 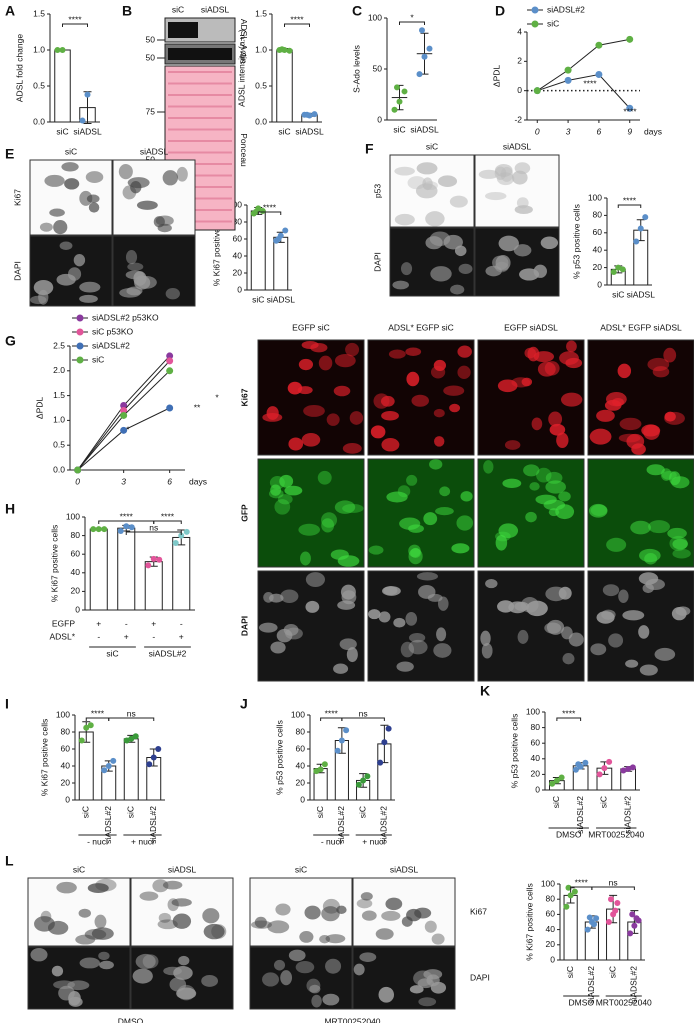 I want to click on x-tick-label: siADSL, so click(x=281, y=299).